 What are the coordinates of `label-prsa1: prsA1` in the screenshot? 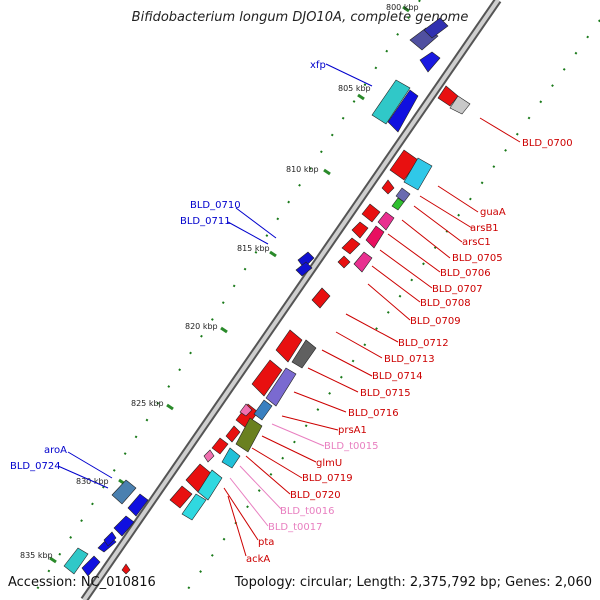 It's located at (352, 430).